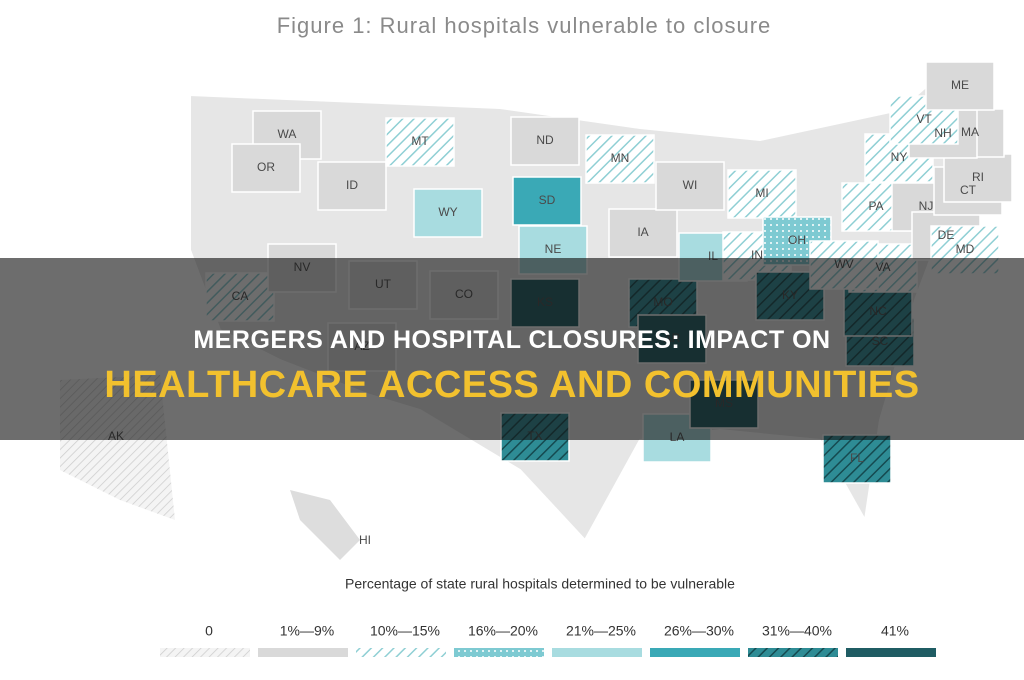 Image resolution: width=1024 pixels, height=680 pixels. Describe the element at coordinates (946, 235) in the screenshot. I see `state-label: DE` at that location.